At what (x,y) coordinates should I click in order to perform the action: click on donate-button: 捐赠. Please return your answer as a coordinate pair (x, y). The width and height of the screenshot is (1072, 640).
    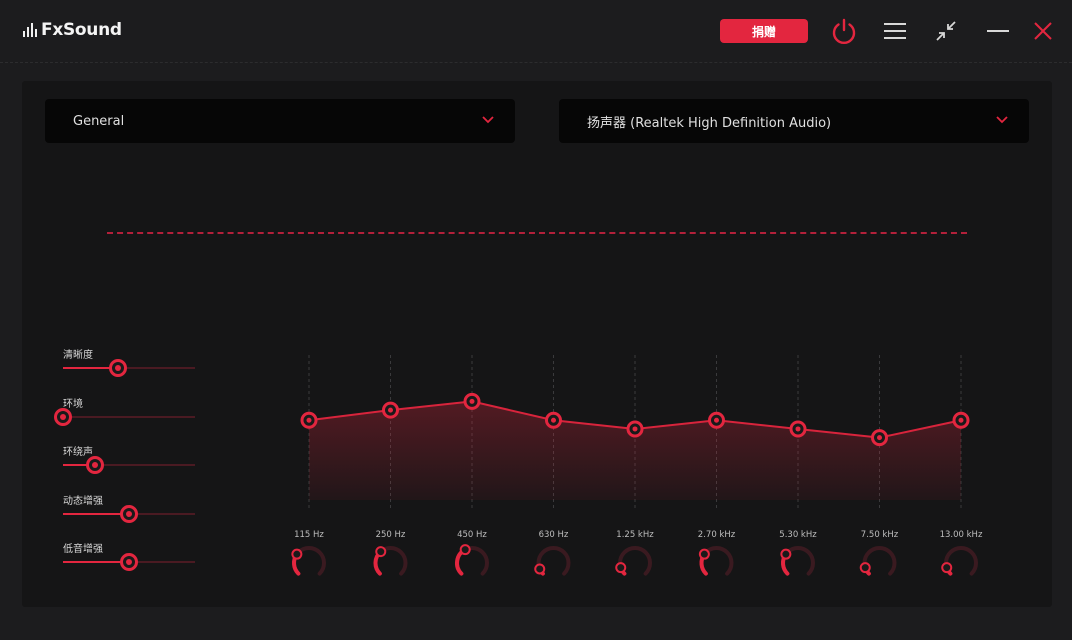
    Looking at the image, I should click on (764, 31).